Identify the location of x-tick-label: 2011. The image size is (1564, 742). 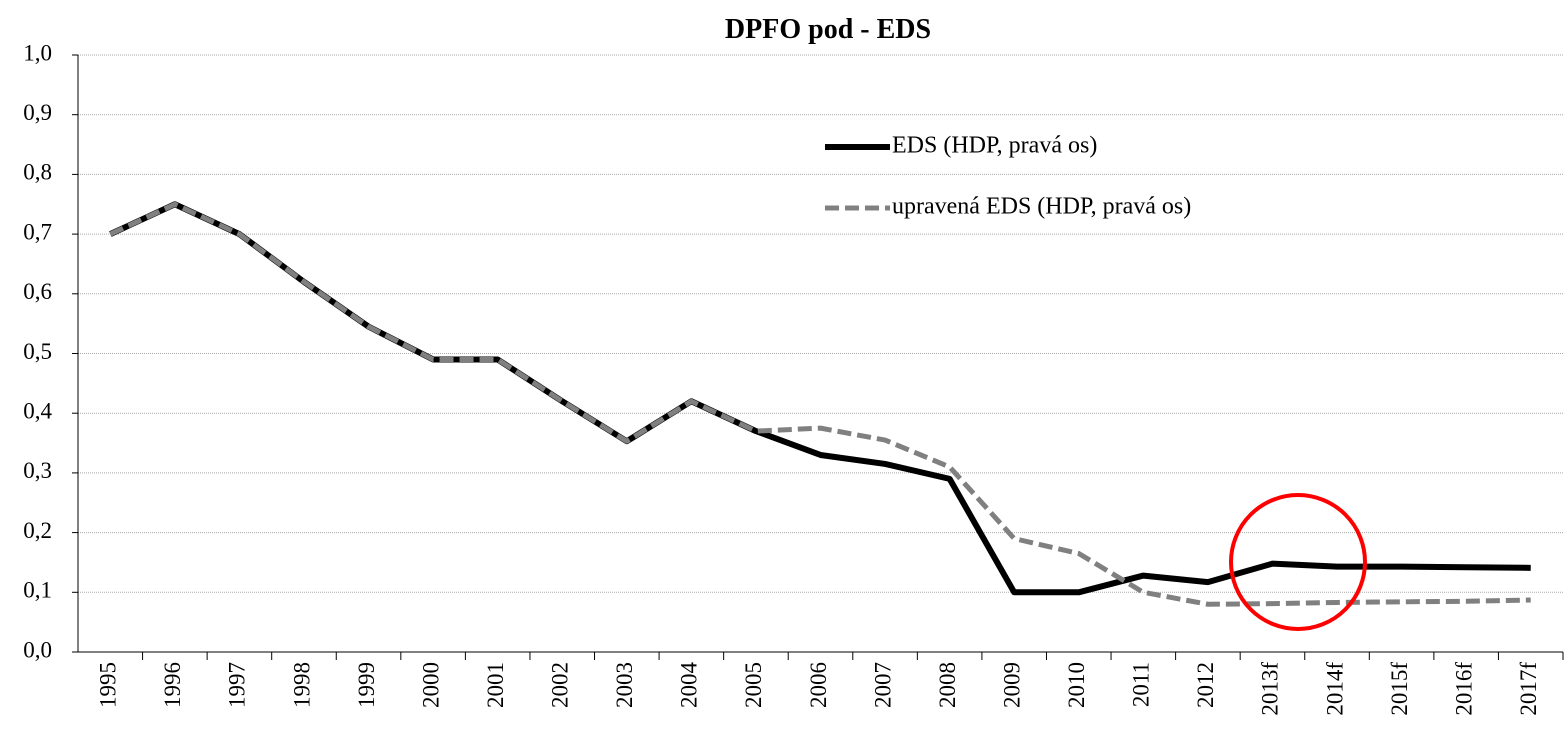
(1141, 684).